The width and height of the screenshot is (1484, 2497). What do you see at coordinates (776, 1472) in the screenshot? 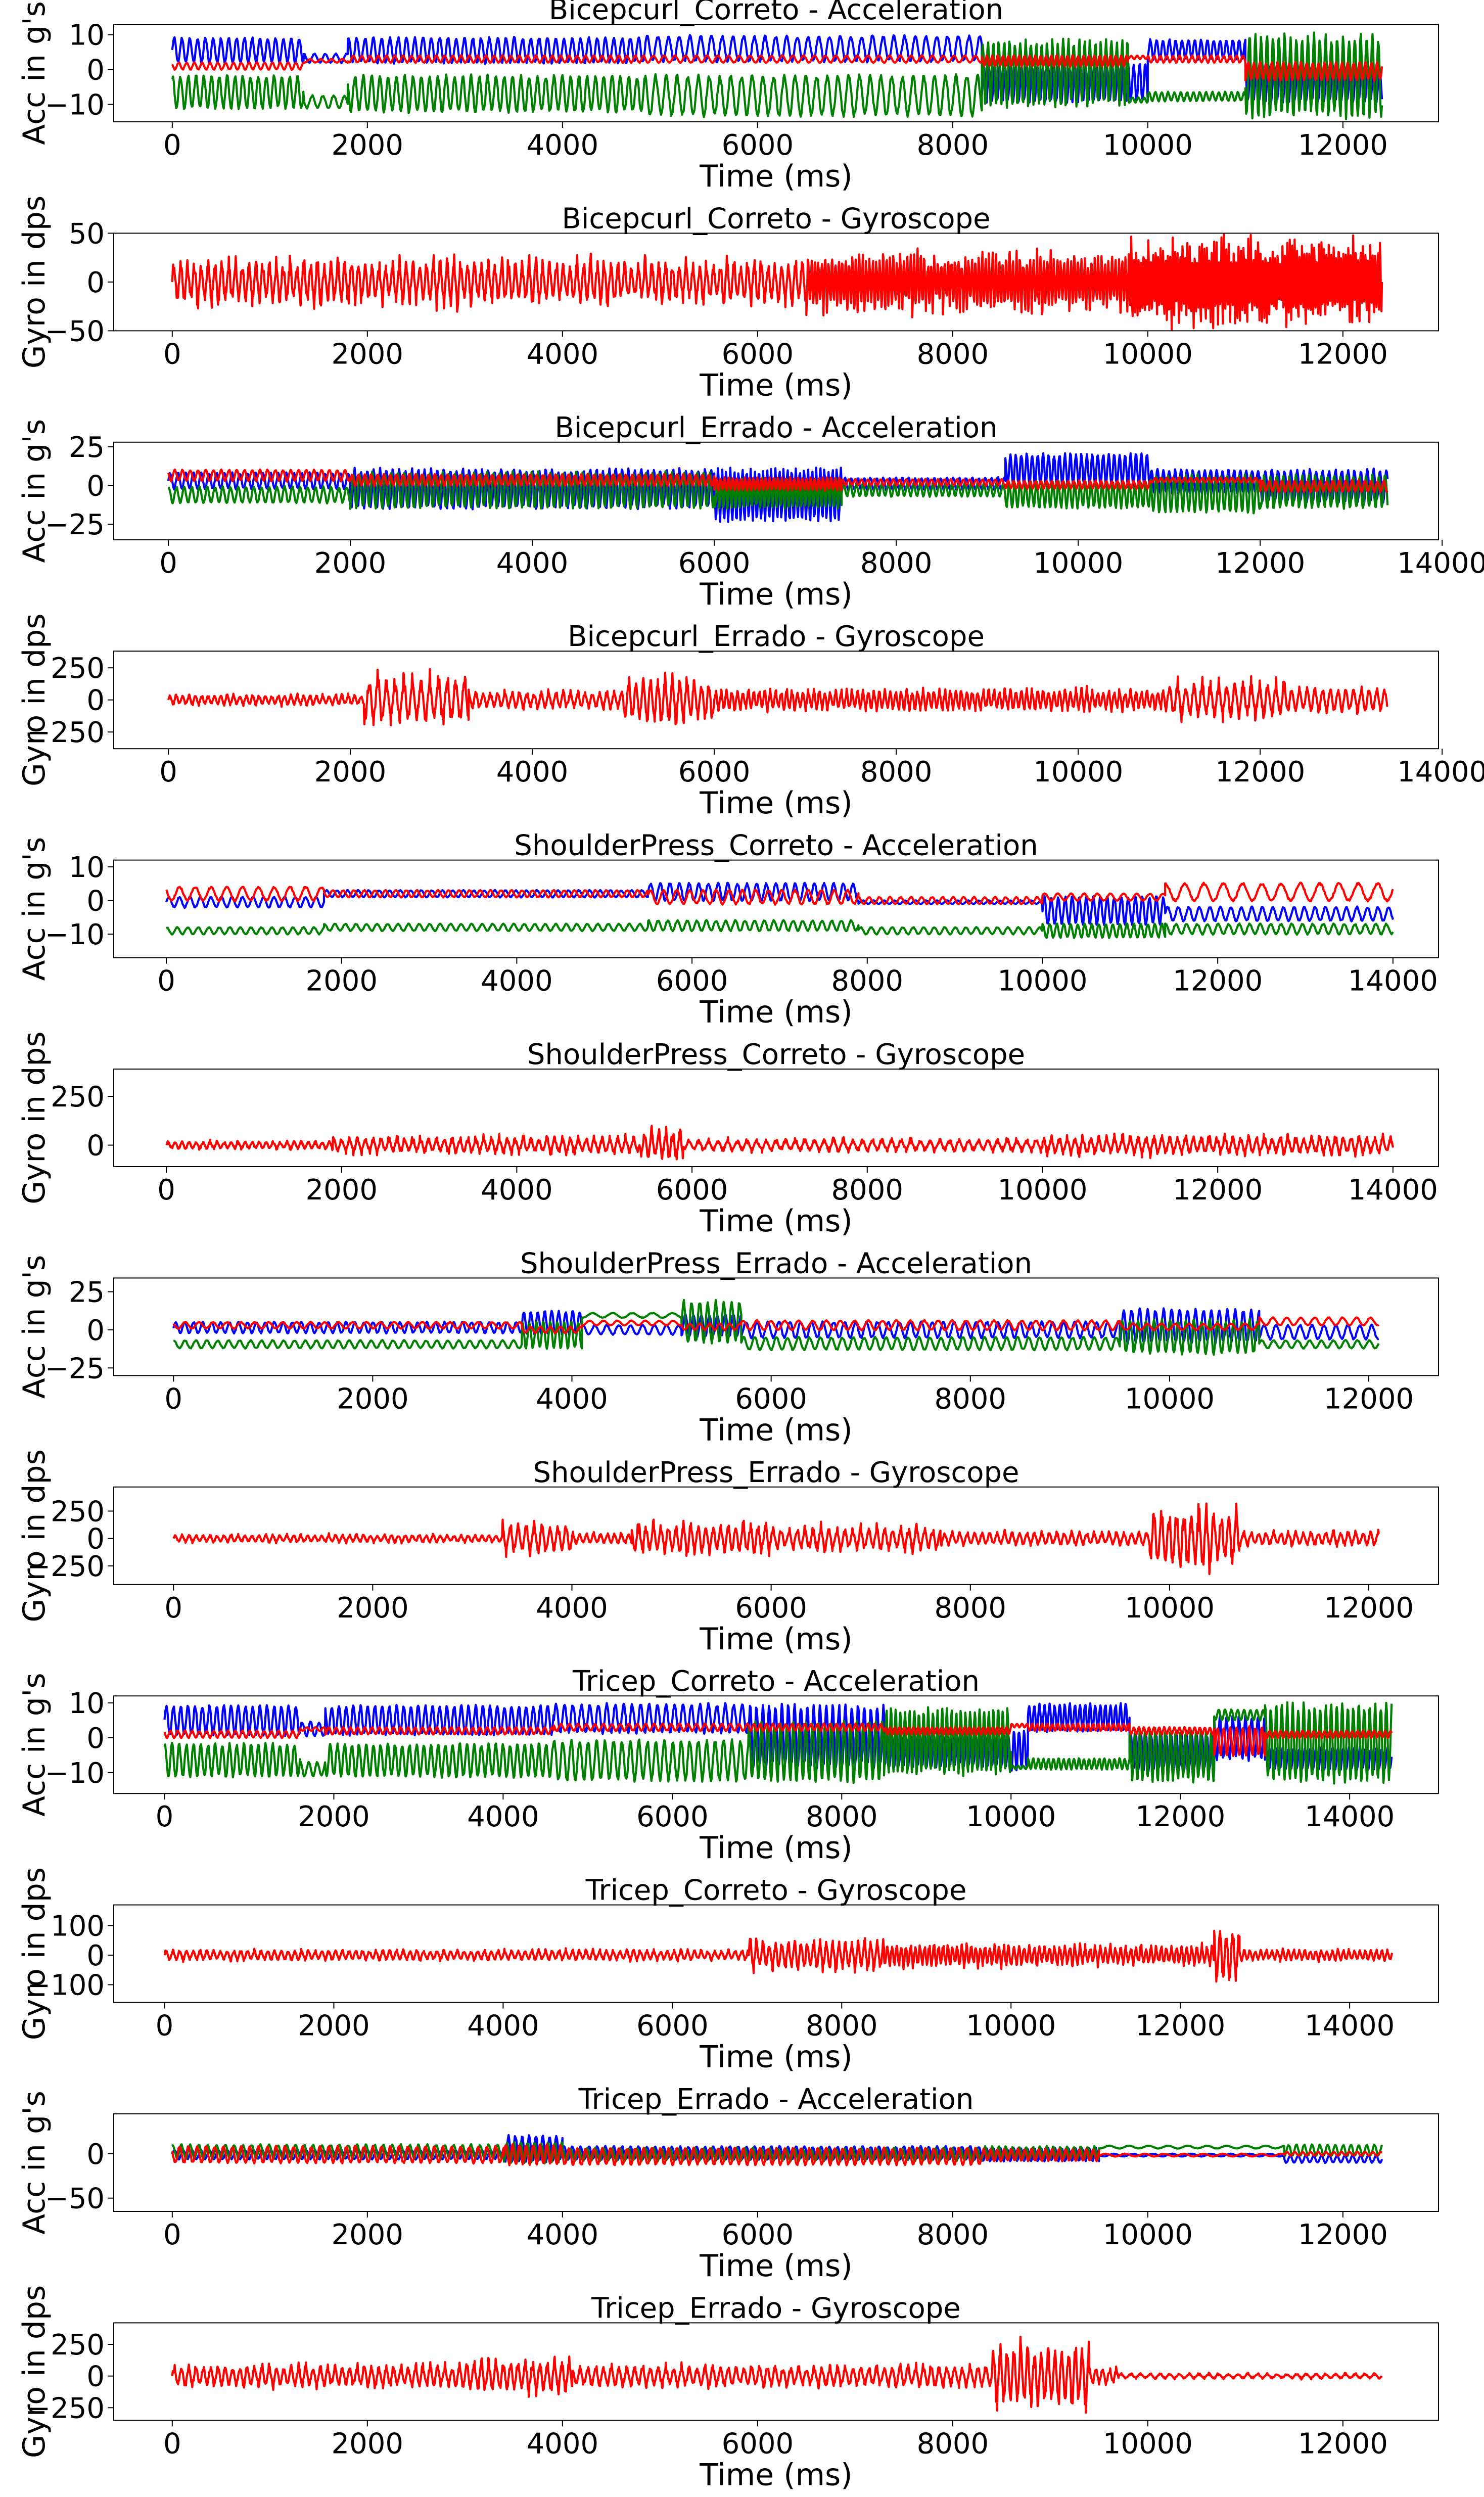
I see `chart-title: ShoulderPress_Errado - Gyroscope` at bounding box center [776, 1472].